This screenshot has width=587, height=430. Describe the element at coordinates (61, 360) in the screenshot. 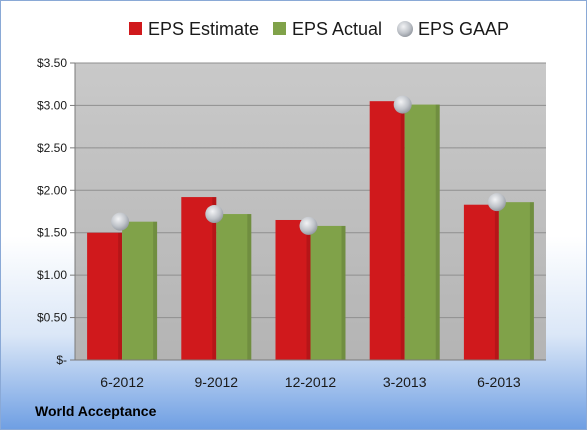

I see `y-tick-label: $-` at that location.